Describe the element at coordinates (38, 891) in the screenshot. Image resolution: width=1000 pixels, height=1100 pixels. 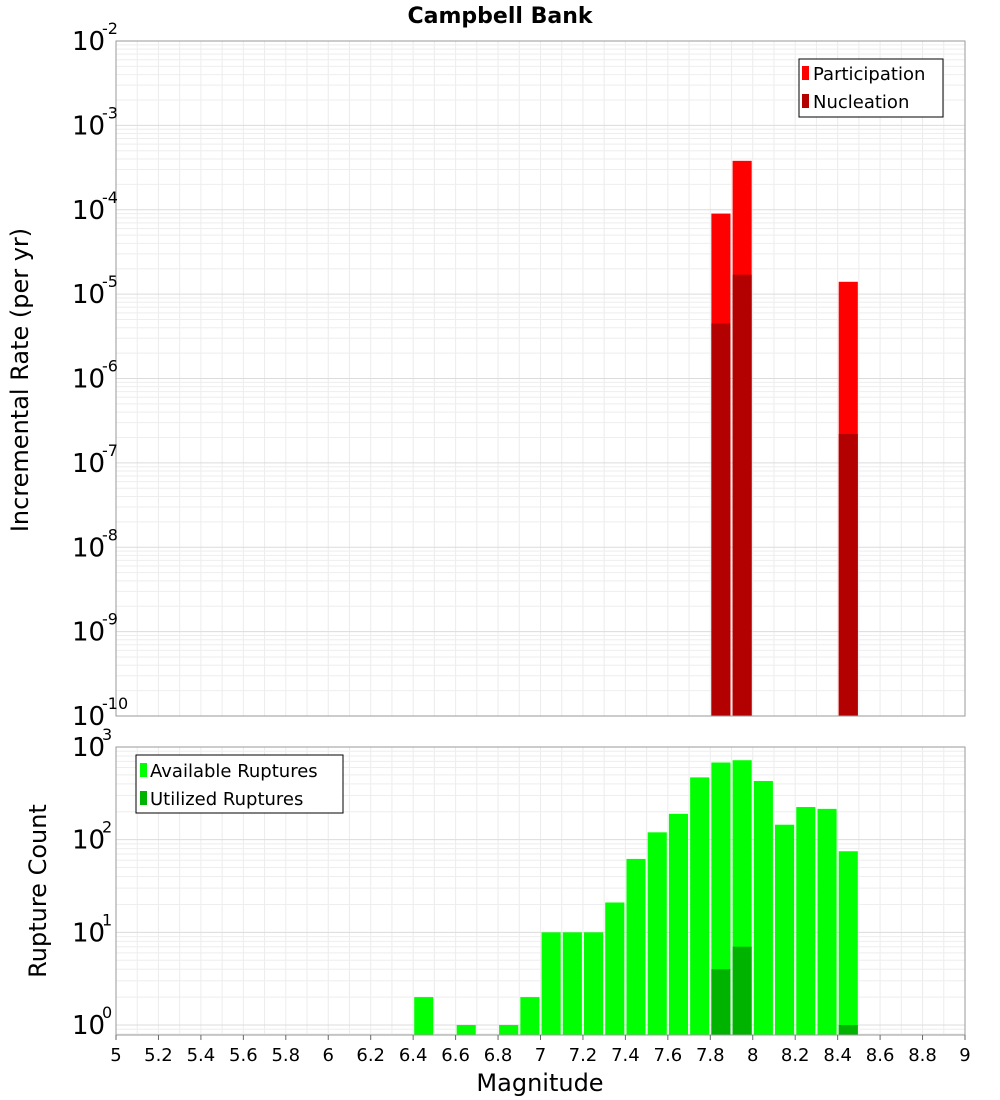
I see `bottom-y-axis-label: Rupture Count` at that location.